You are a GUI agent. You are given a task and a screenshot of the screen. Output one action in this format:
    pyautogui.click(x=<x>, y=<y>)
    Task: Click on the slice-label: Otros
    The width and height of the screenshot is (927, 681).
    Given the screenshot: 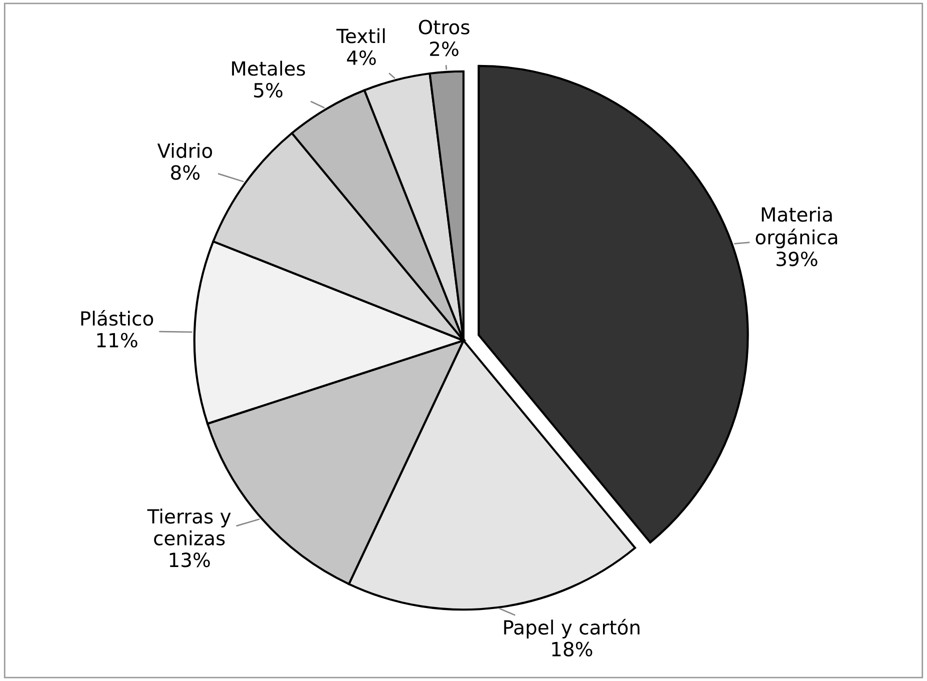 What is the action you would take?
    pyautogui.click(x=444, y=27)
    